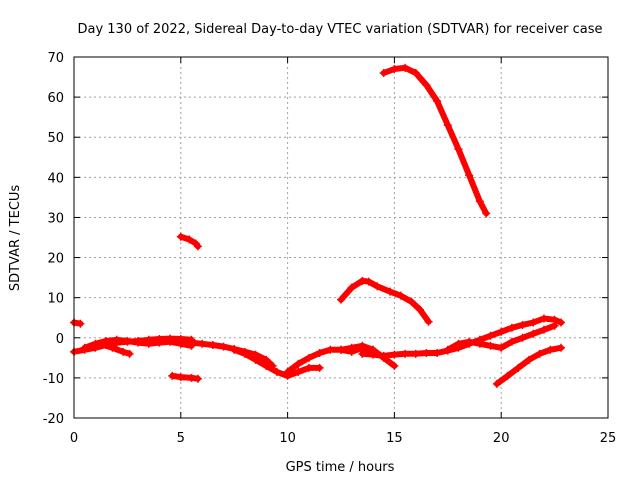  I want to click on y-tick-label: -20, so click(53, 419).